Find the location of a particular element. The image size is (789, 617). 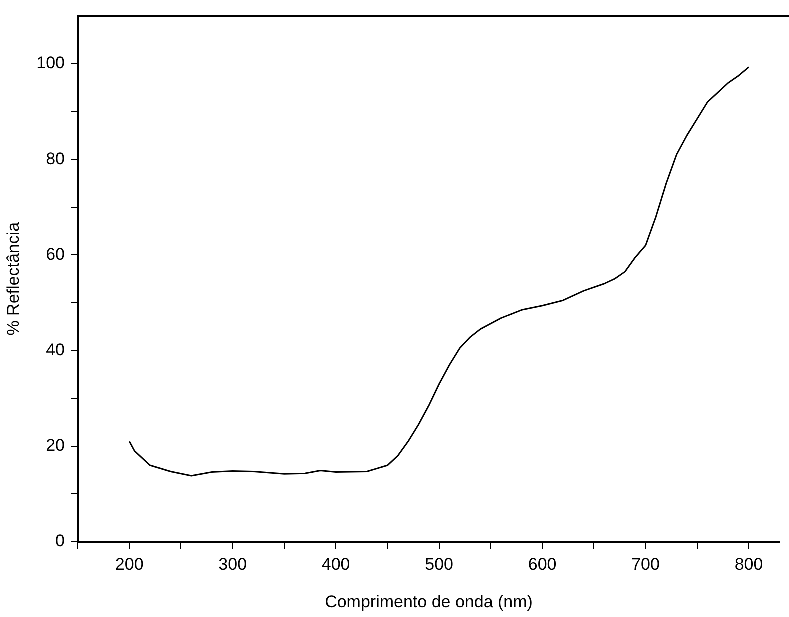

x-tick-label: 200 is located at coordinates (129, 564).